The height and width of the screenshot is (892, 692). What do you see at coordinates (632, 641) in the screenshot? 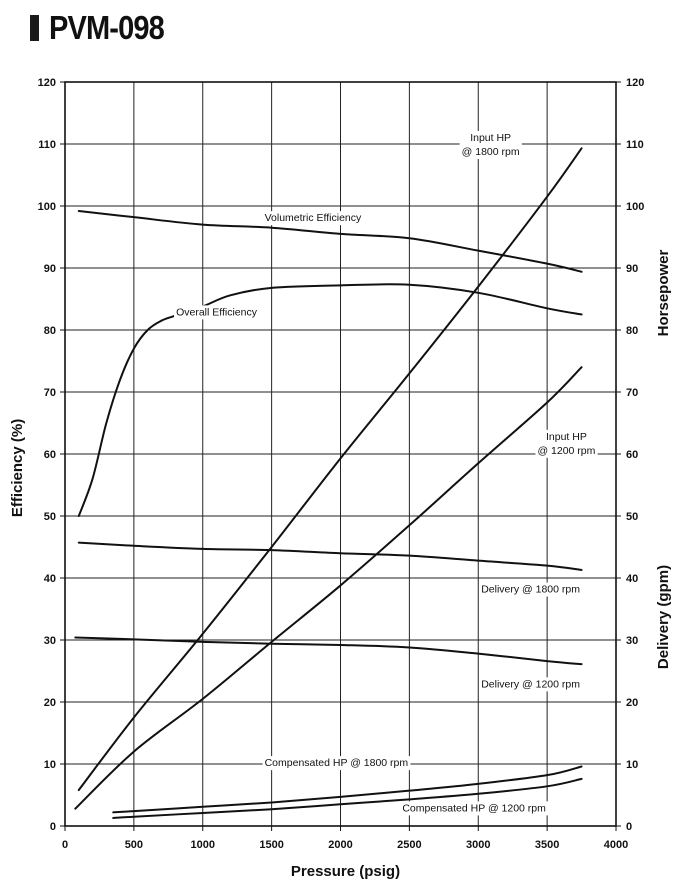
I see `y-right-tick-label: 30` at bounding box center [632, 641].